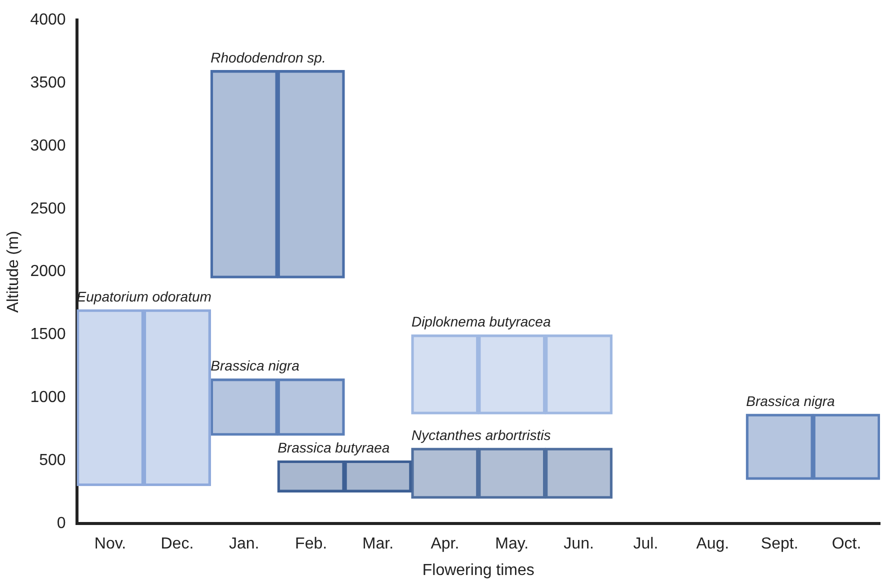 The image size is (890, 584). Describe the element at coordinates (177, 544) in the screenshot. I see `x-tick-label: Dec.` at that location.